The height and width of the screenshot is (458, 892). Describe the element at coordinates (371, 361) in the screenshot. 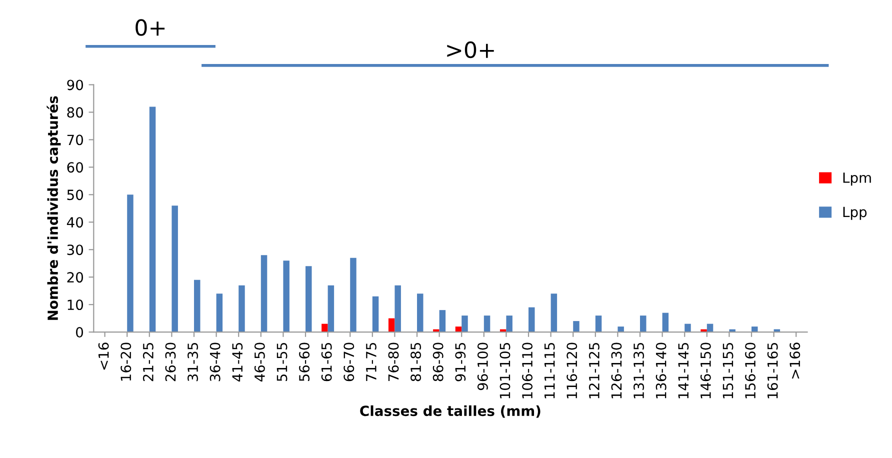

I see `x-tick-label: 71-75` at that location.